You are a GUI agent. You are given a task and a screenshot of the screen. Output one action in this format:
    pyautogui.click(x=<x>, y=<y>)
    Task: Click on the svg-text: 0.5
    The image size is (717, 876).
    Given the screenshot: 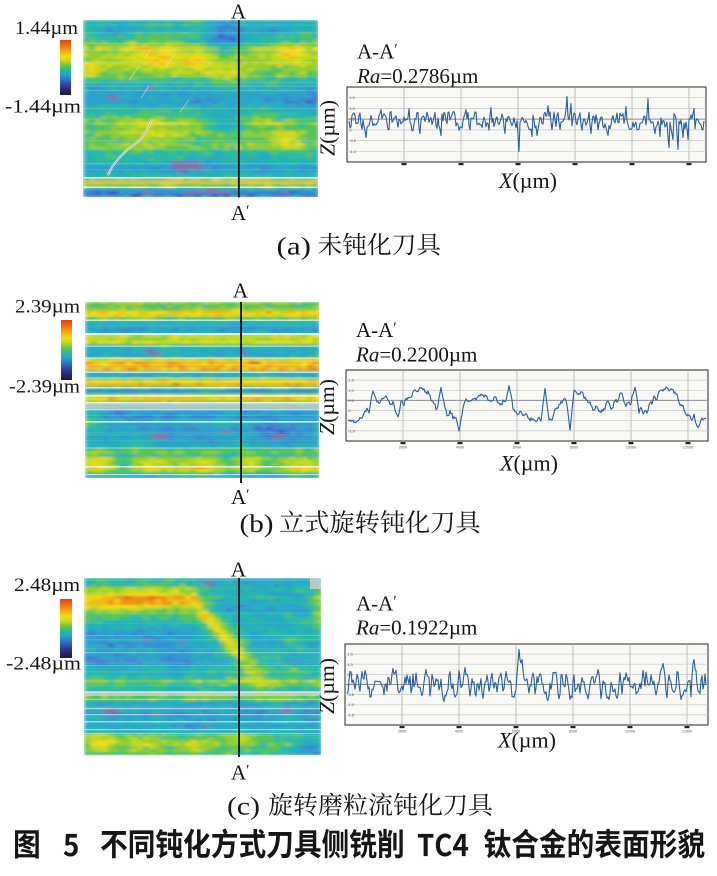 What is the action you would take?
    pyautogui.click(x=351, y=401)
    